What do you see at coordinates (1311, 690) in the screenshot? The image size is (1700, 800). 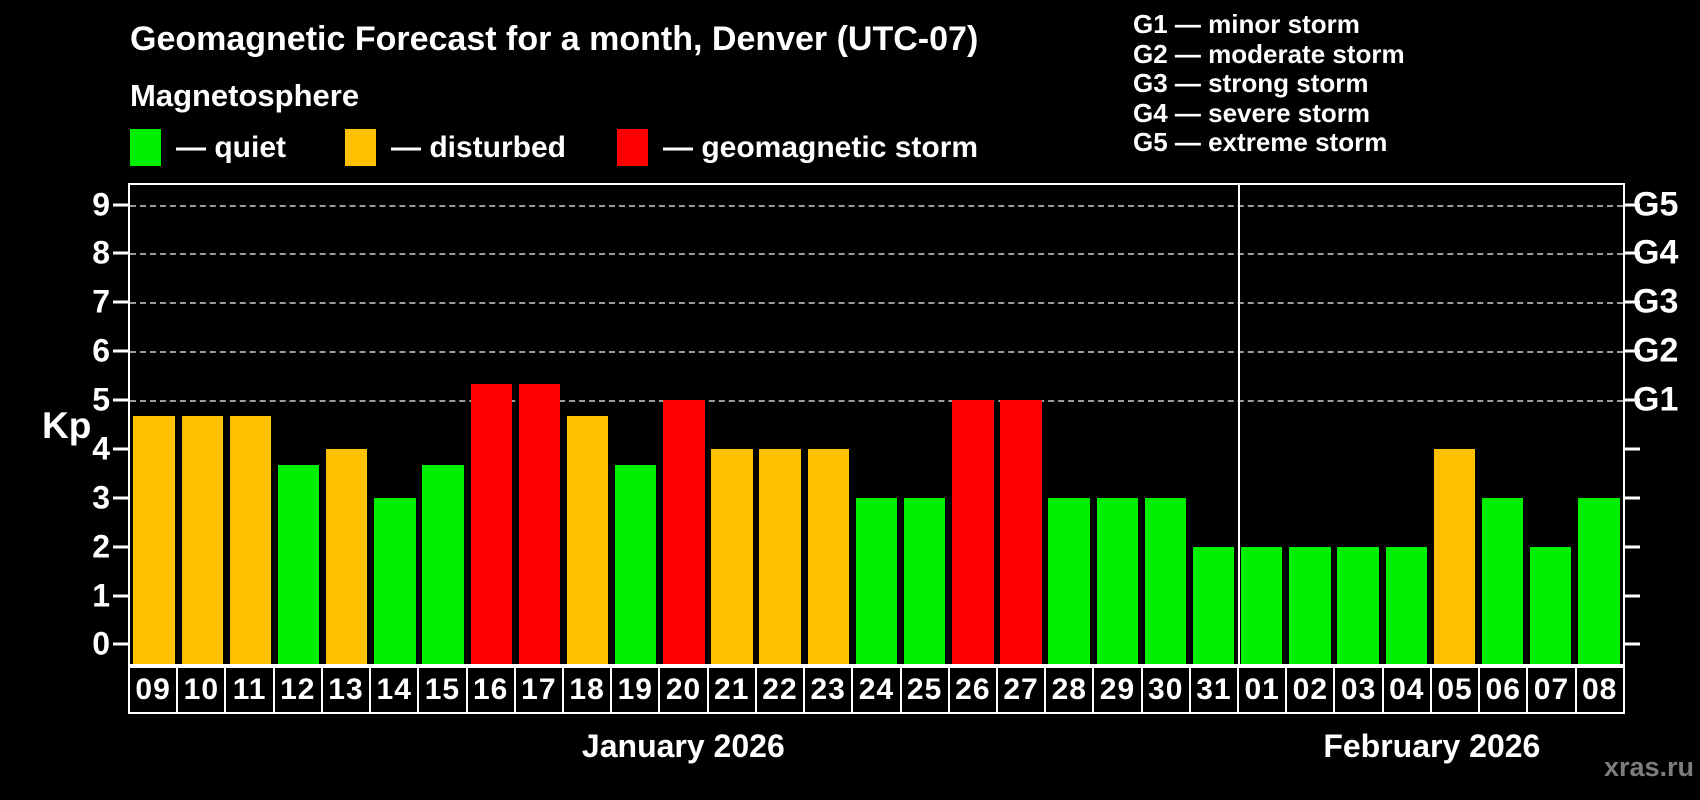 I see `day-label-feb-02: 02` at bounding box center [1311, 690].